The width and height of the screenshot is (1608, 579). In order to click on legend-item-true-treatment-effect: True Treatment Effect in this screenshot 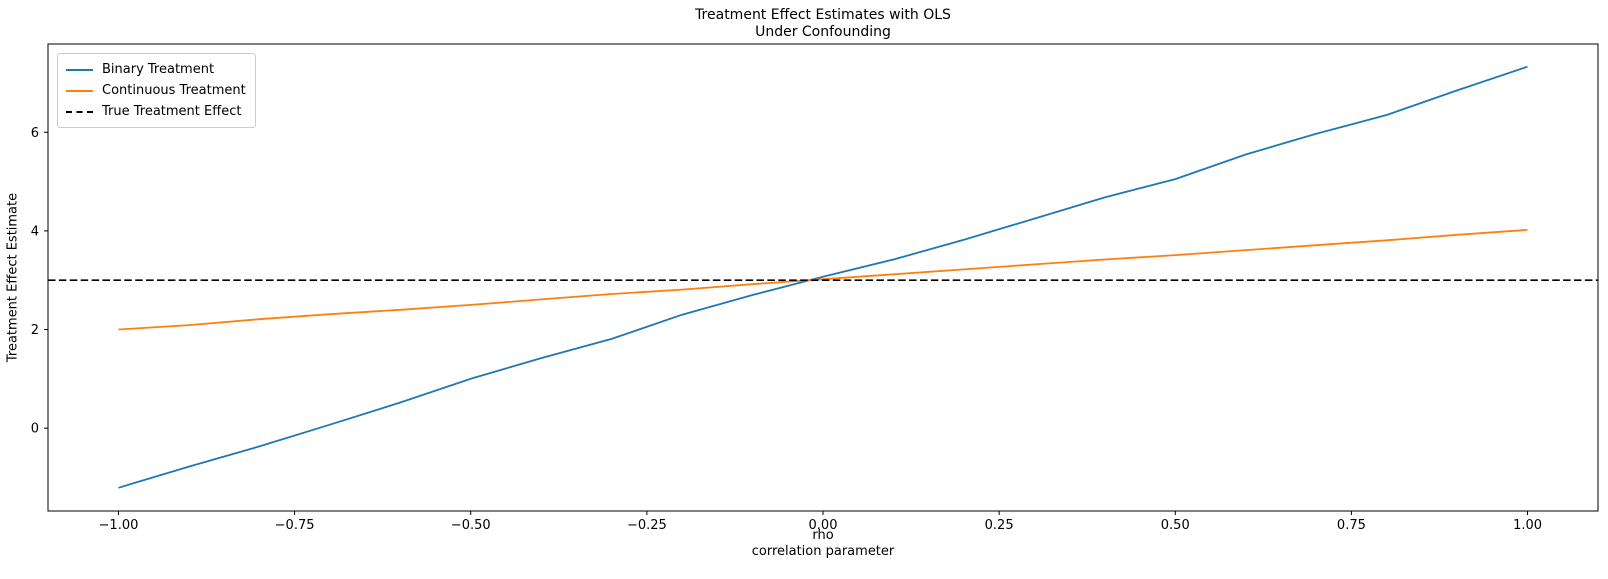, I will do `click(156, 111)`.